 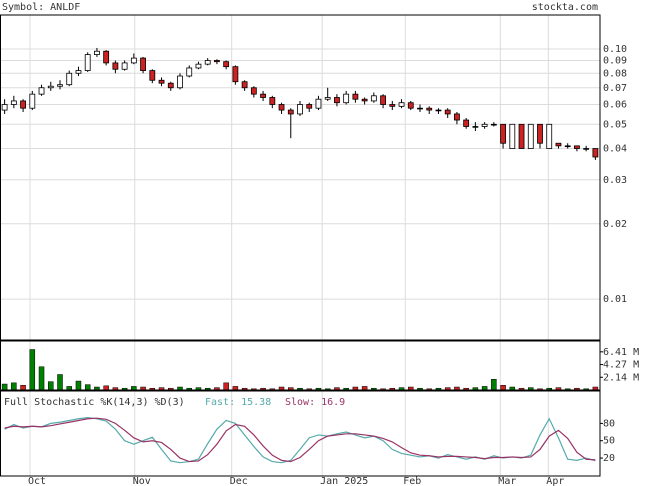 What do you see at coordinates (615, 105) in the screenshot?
I see `y-tick-label: 0.06` at bounding box center [615, 105].